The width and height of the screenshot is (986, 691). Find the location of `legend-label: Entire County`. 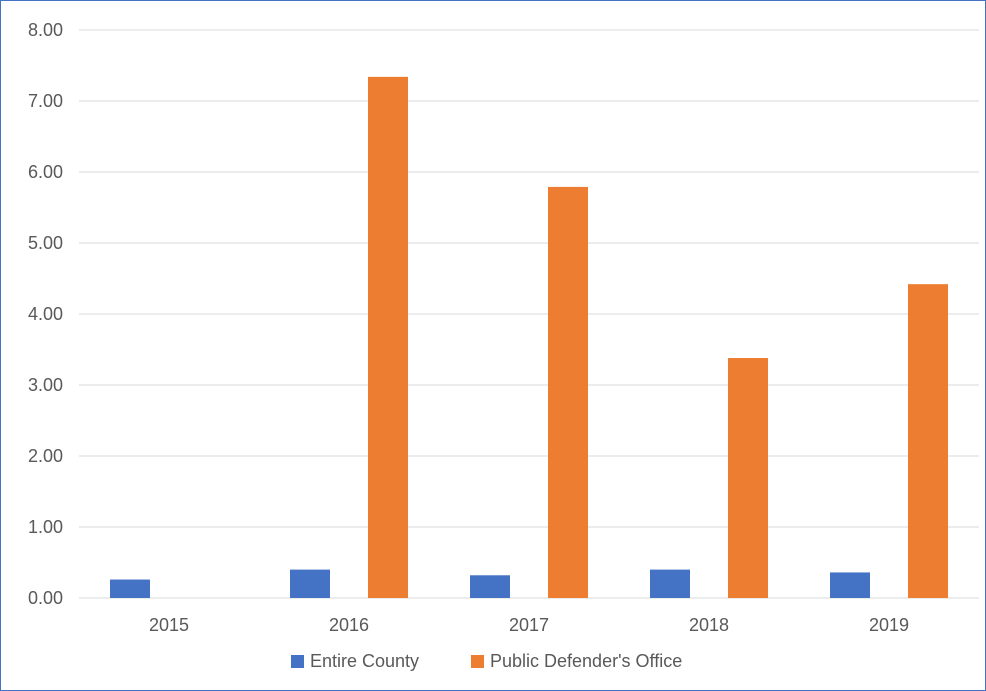

legend-label: Entire County is located at coordinates (364, 661).